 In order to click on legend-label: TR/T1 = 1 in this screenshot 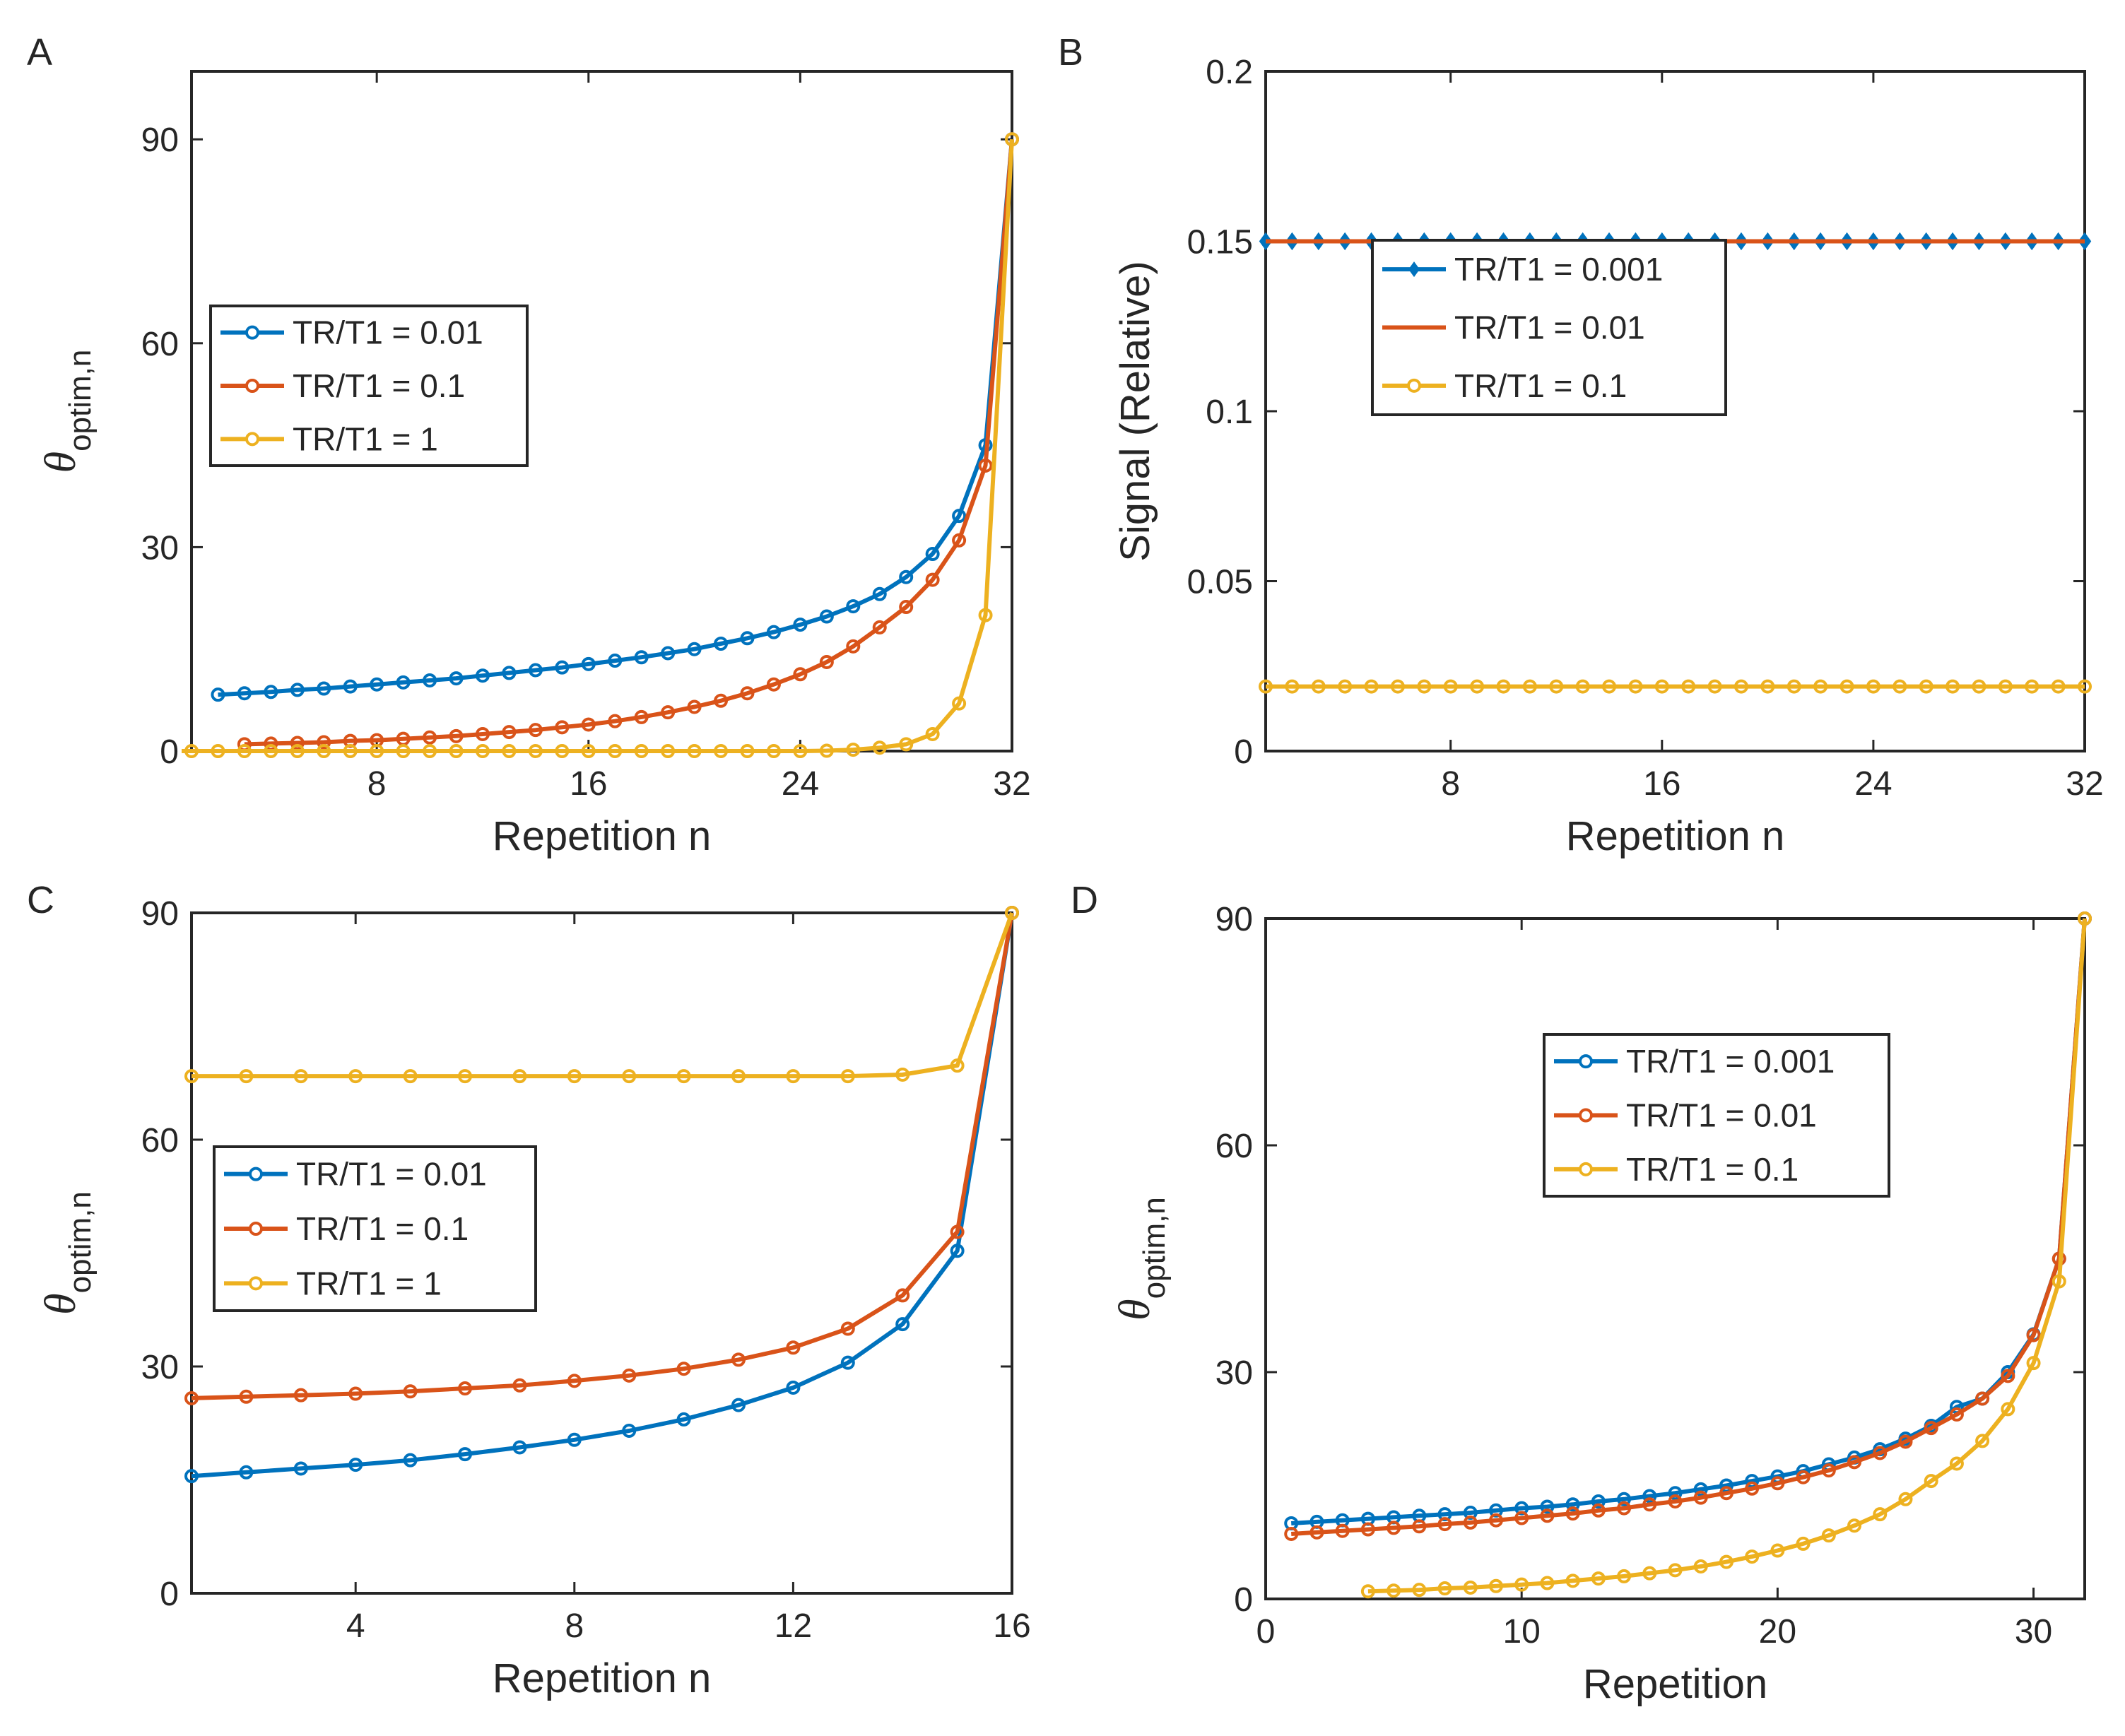, I will do `click(369, 1283)`.